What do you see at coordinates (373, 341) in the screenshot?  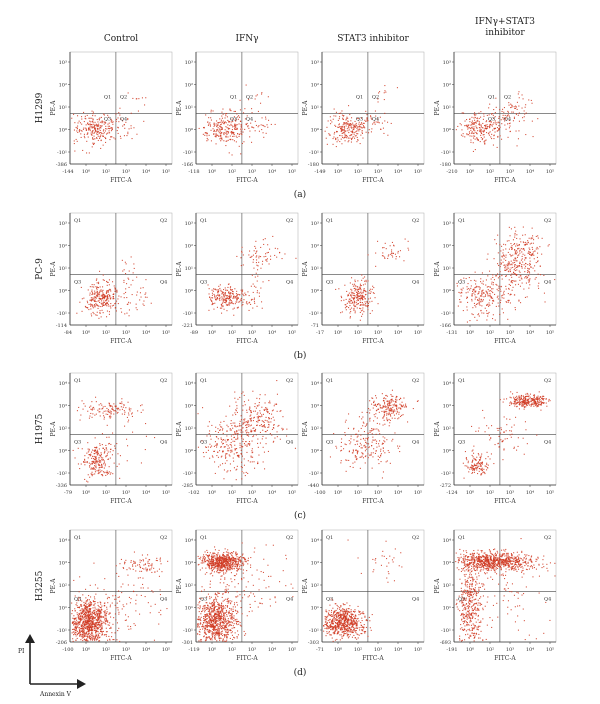 I see `x-axis-label: FITC-A` at bounding box center [373, 341].